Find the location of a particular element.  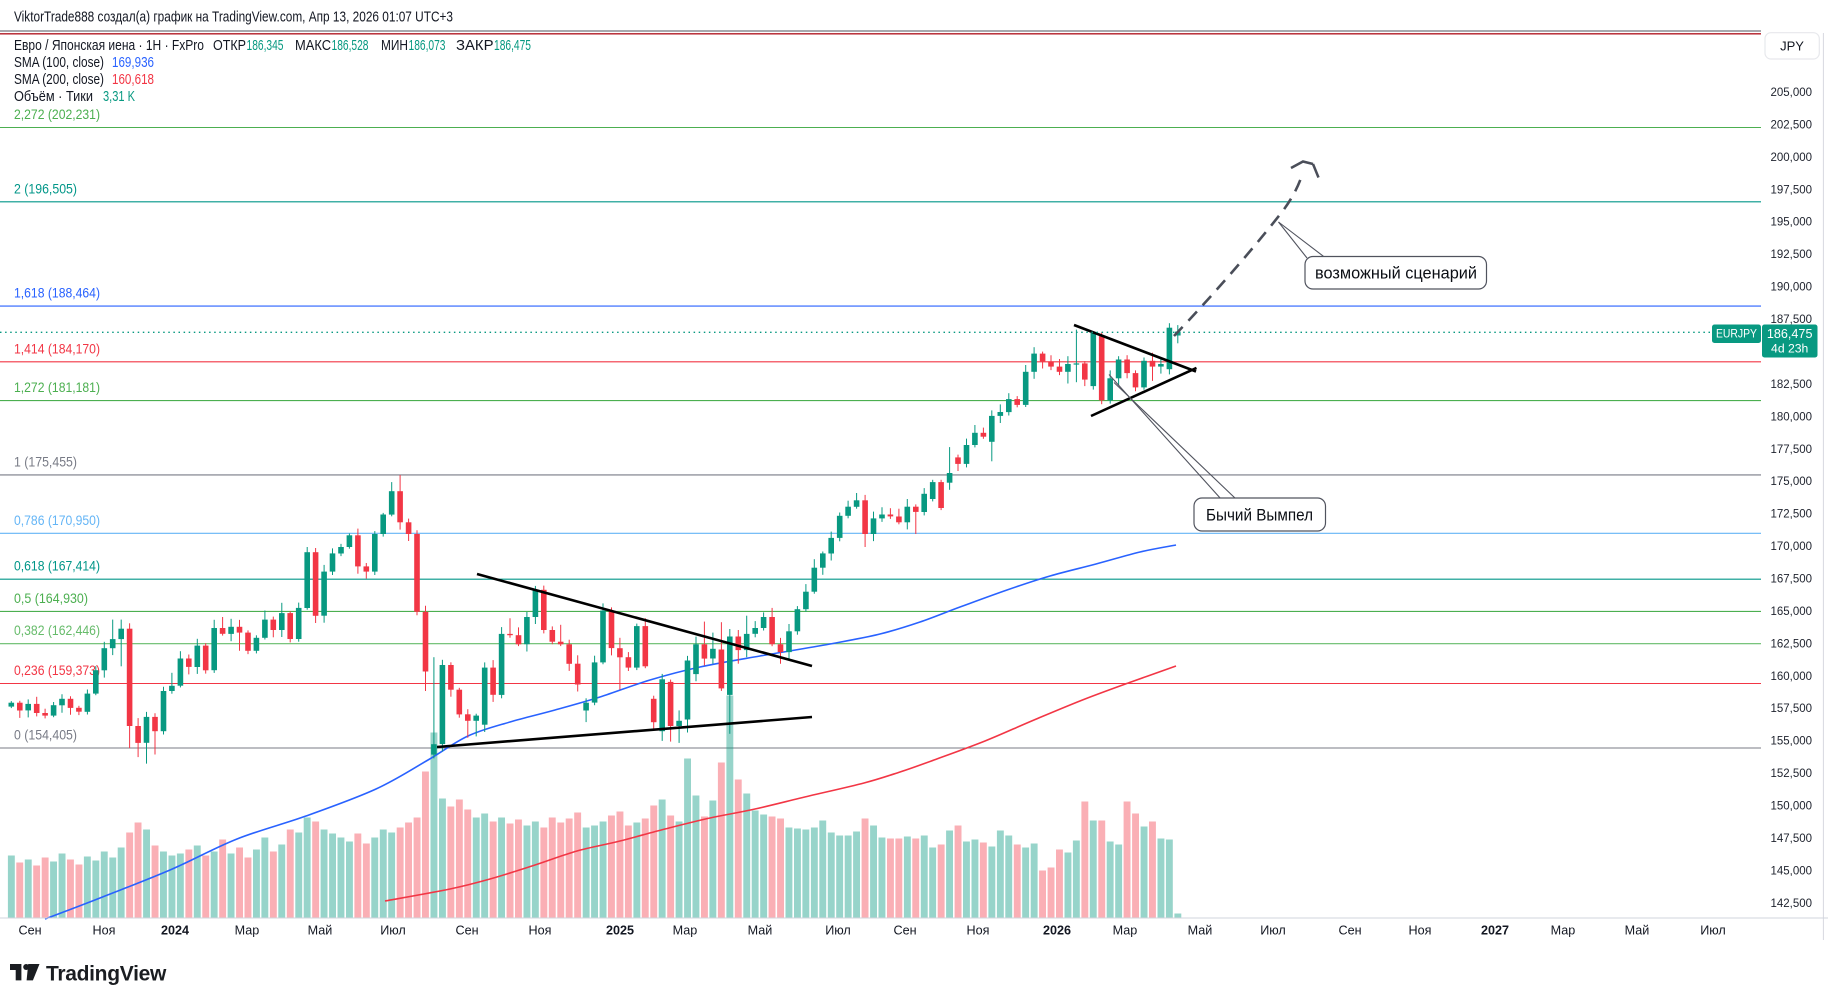

svg-text: ОТКР is located at coordinates (229, 45).